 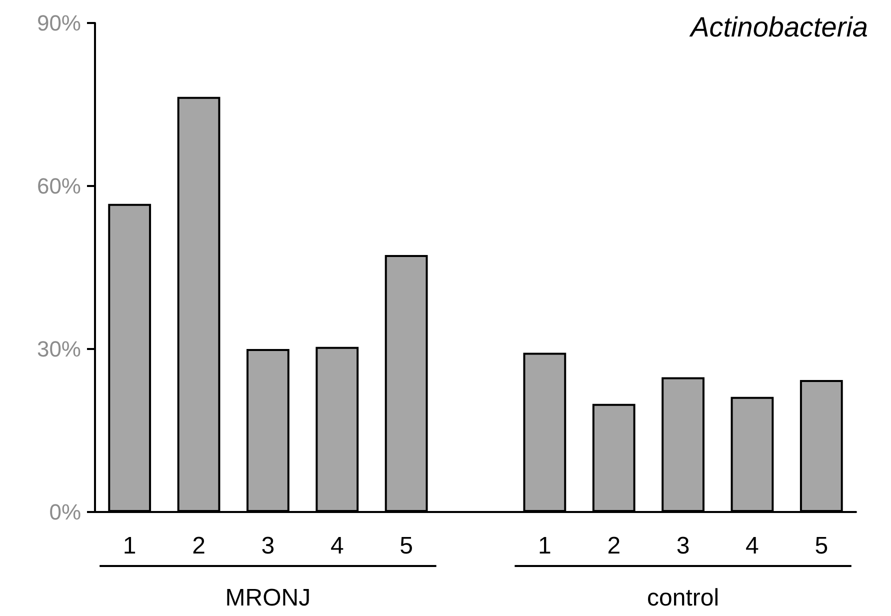 What do you see at coordinates (58, 23) in the screenshot?
I see `y-tick-label: 90%` at bounding box center [58, 23].